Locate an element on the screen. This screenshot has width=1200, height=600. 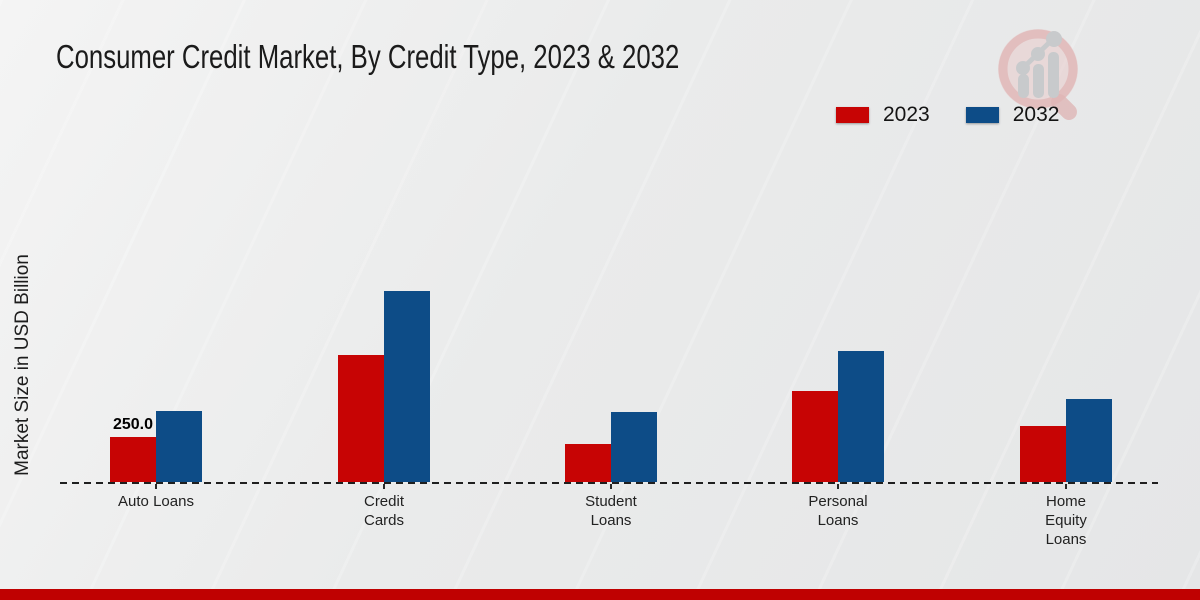
category-label-line: Auto Loans is located at coordinates (156, 501).